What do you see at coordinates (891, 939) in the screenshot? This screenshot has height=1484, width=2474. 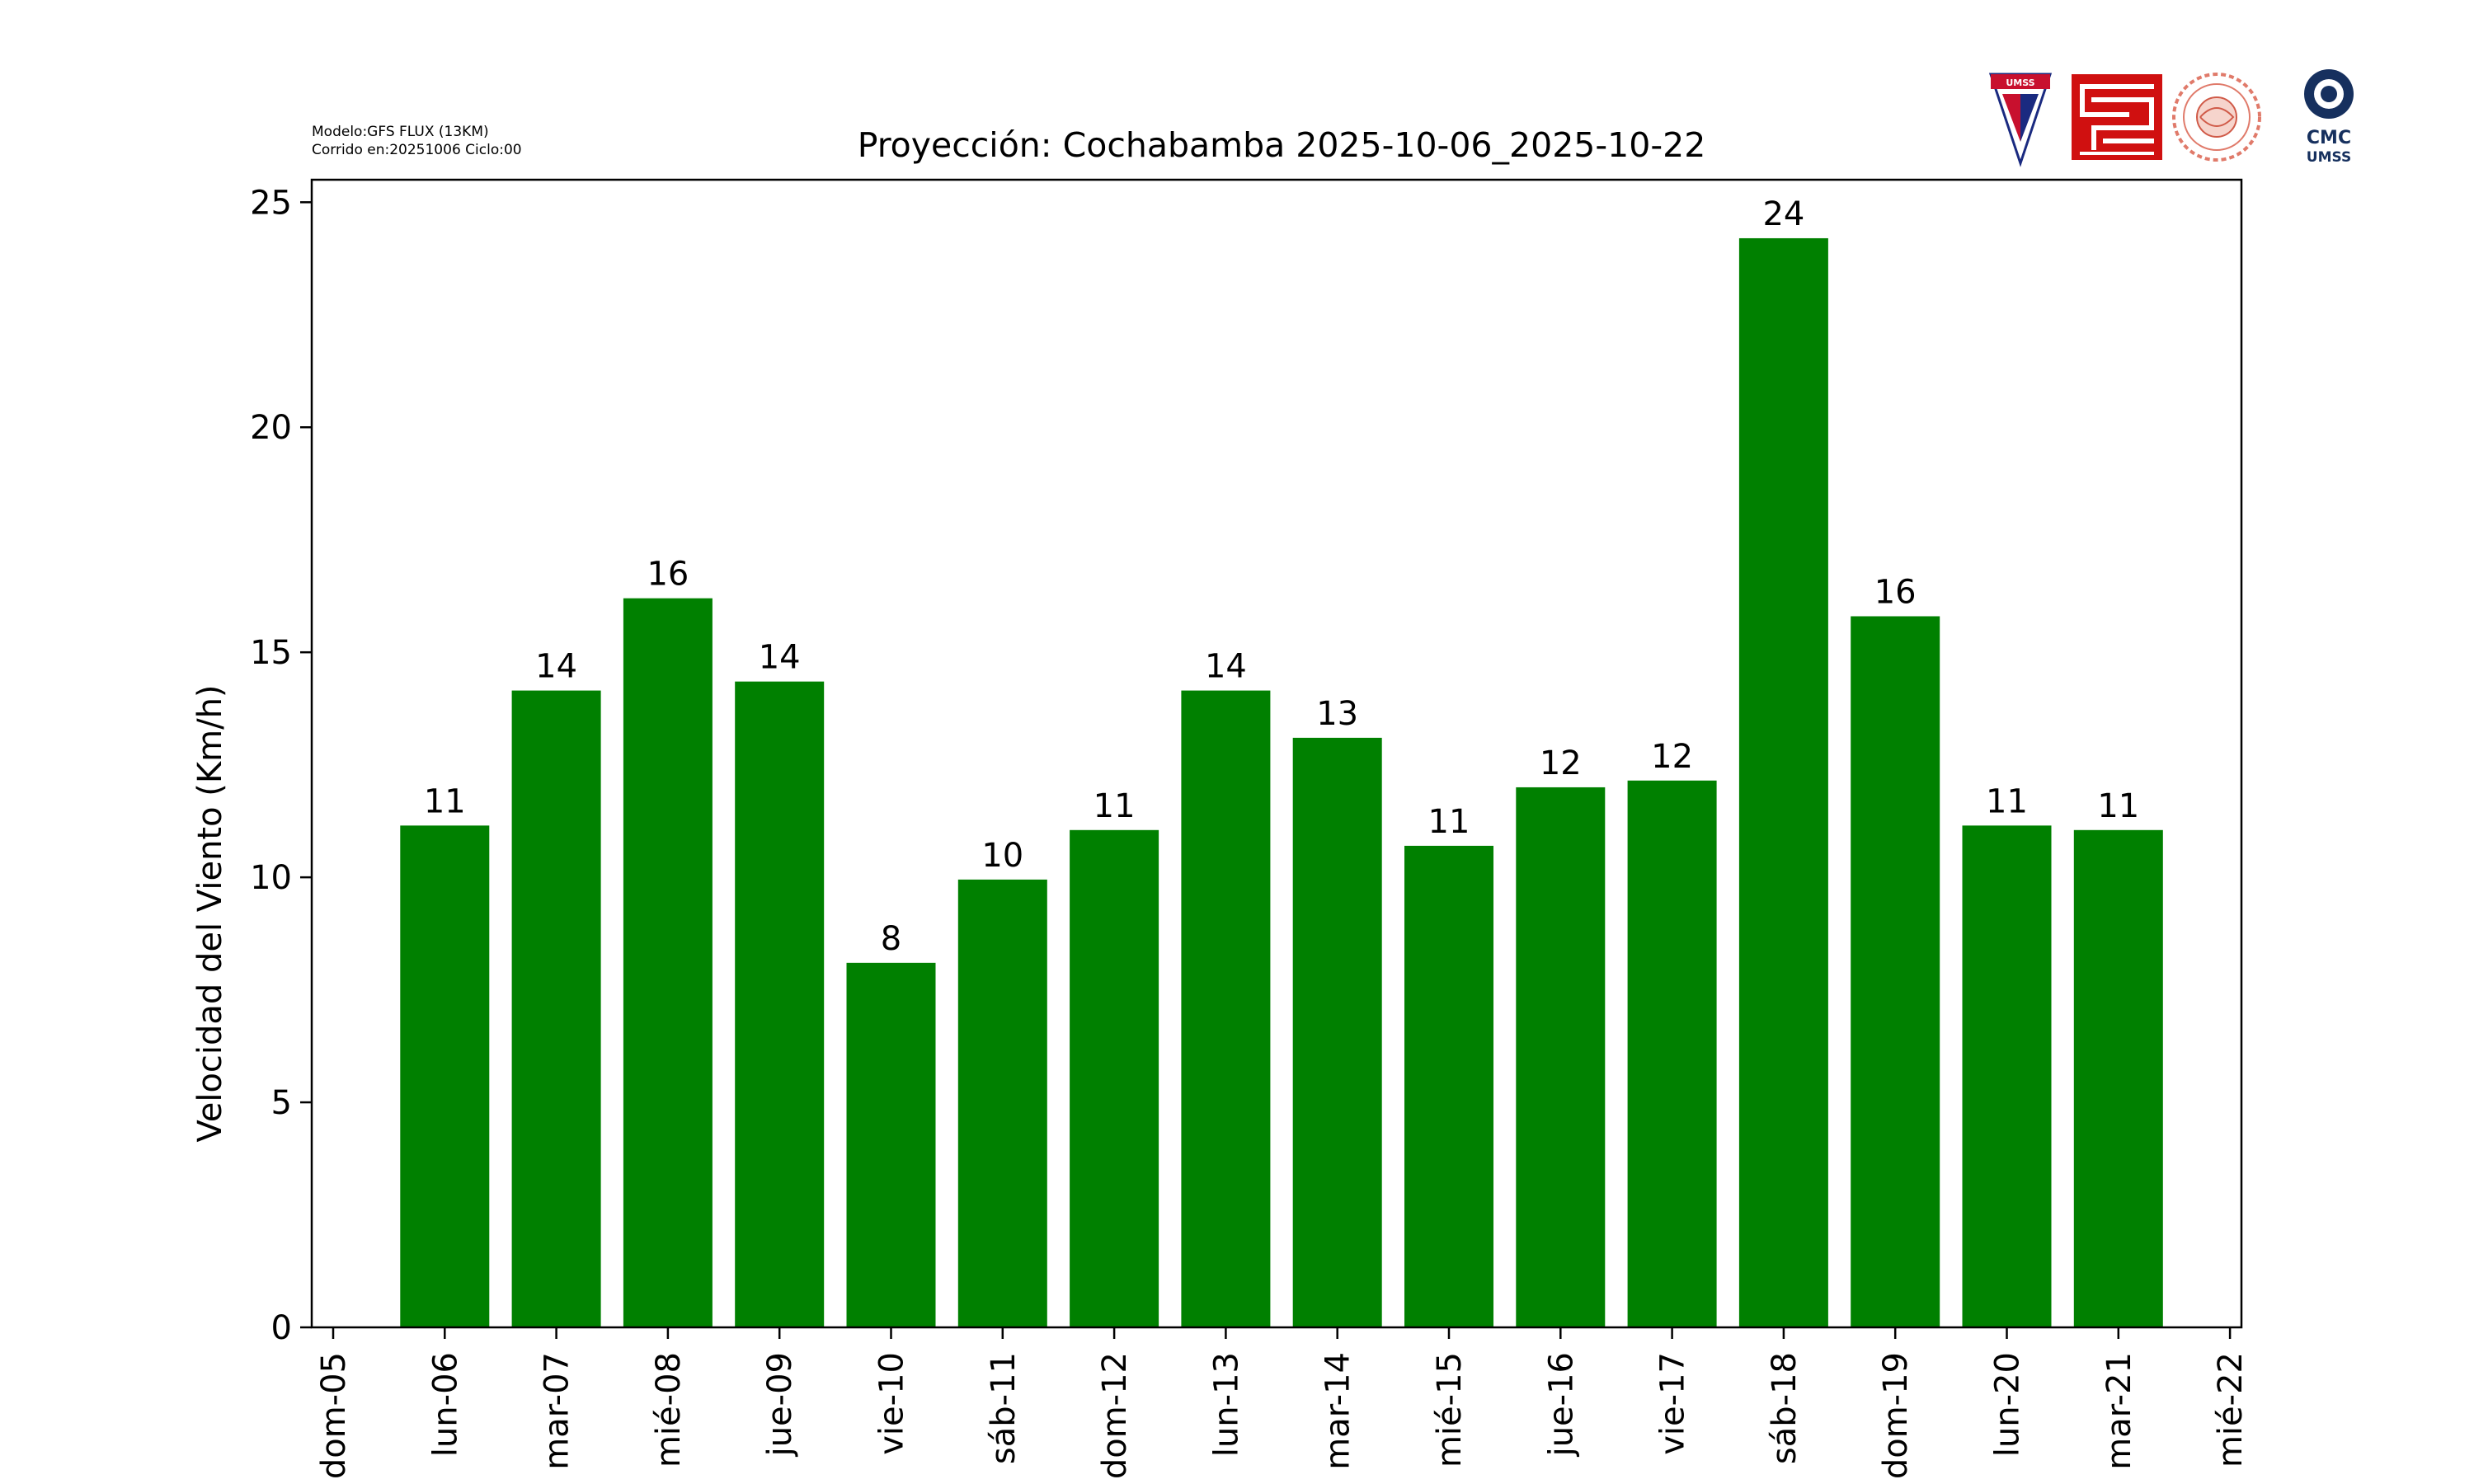 I see `bar-value-label: 8` at bounding box center [891, 939].